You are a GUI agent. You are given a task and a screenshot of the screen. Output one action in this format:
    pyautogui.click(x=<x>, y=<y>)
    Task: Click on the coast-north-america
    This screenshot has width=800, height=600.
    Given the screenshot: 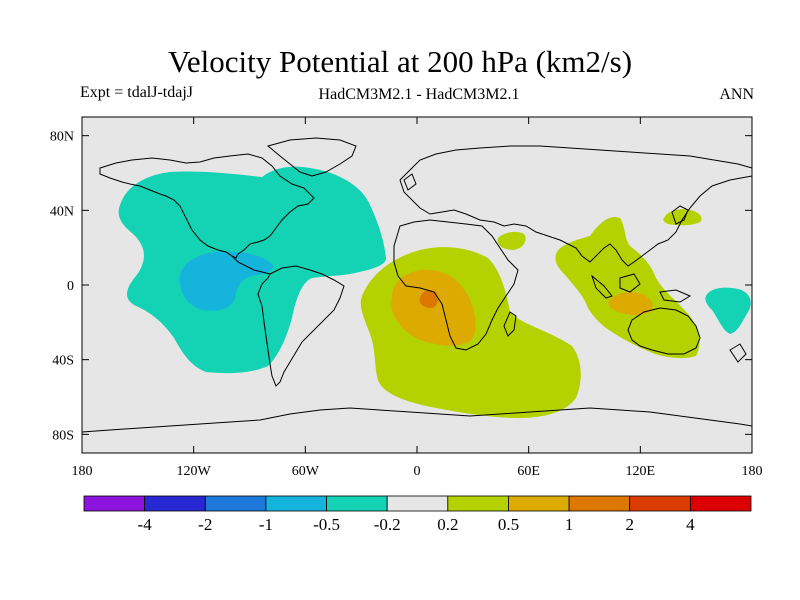 What is the action you would take?
    pyautogui.click(x=207, y=206)
    